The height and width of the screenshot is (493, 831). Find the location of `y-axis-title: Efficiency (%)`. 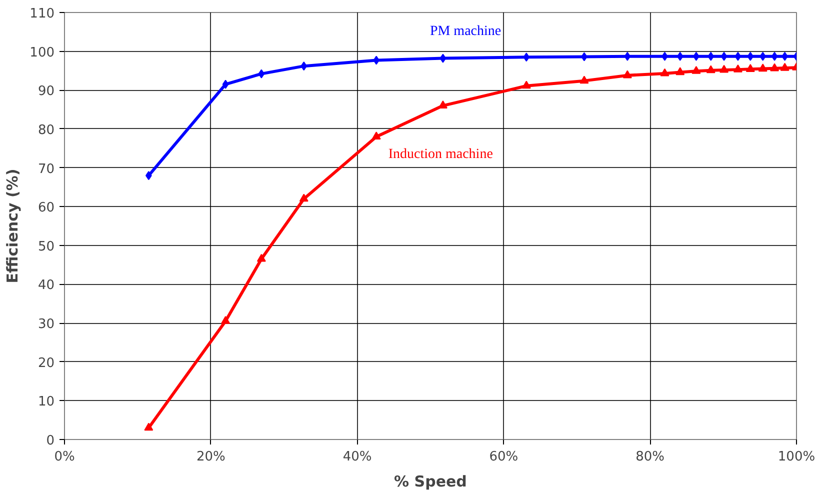

y-axis-title: Efficiency (%) is located at coordinates (13, 226).